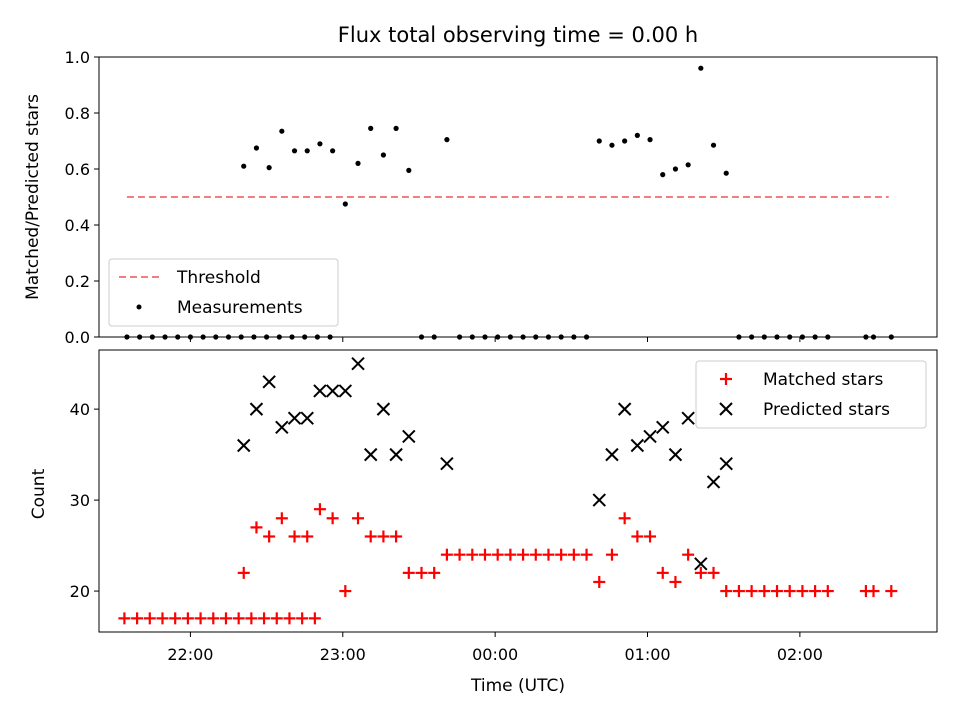 Image resolution: width=960 pixels, height=720 pixels. Describe the element at coordinates (77, 113) in the screenshot. I see `y-tick-label: 0.8` at that location.